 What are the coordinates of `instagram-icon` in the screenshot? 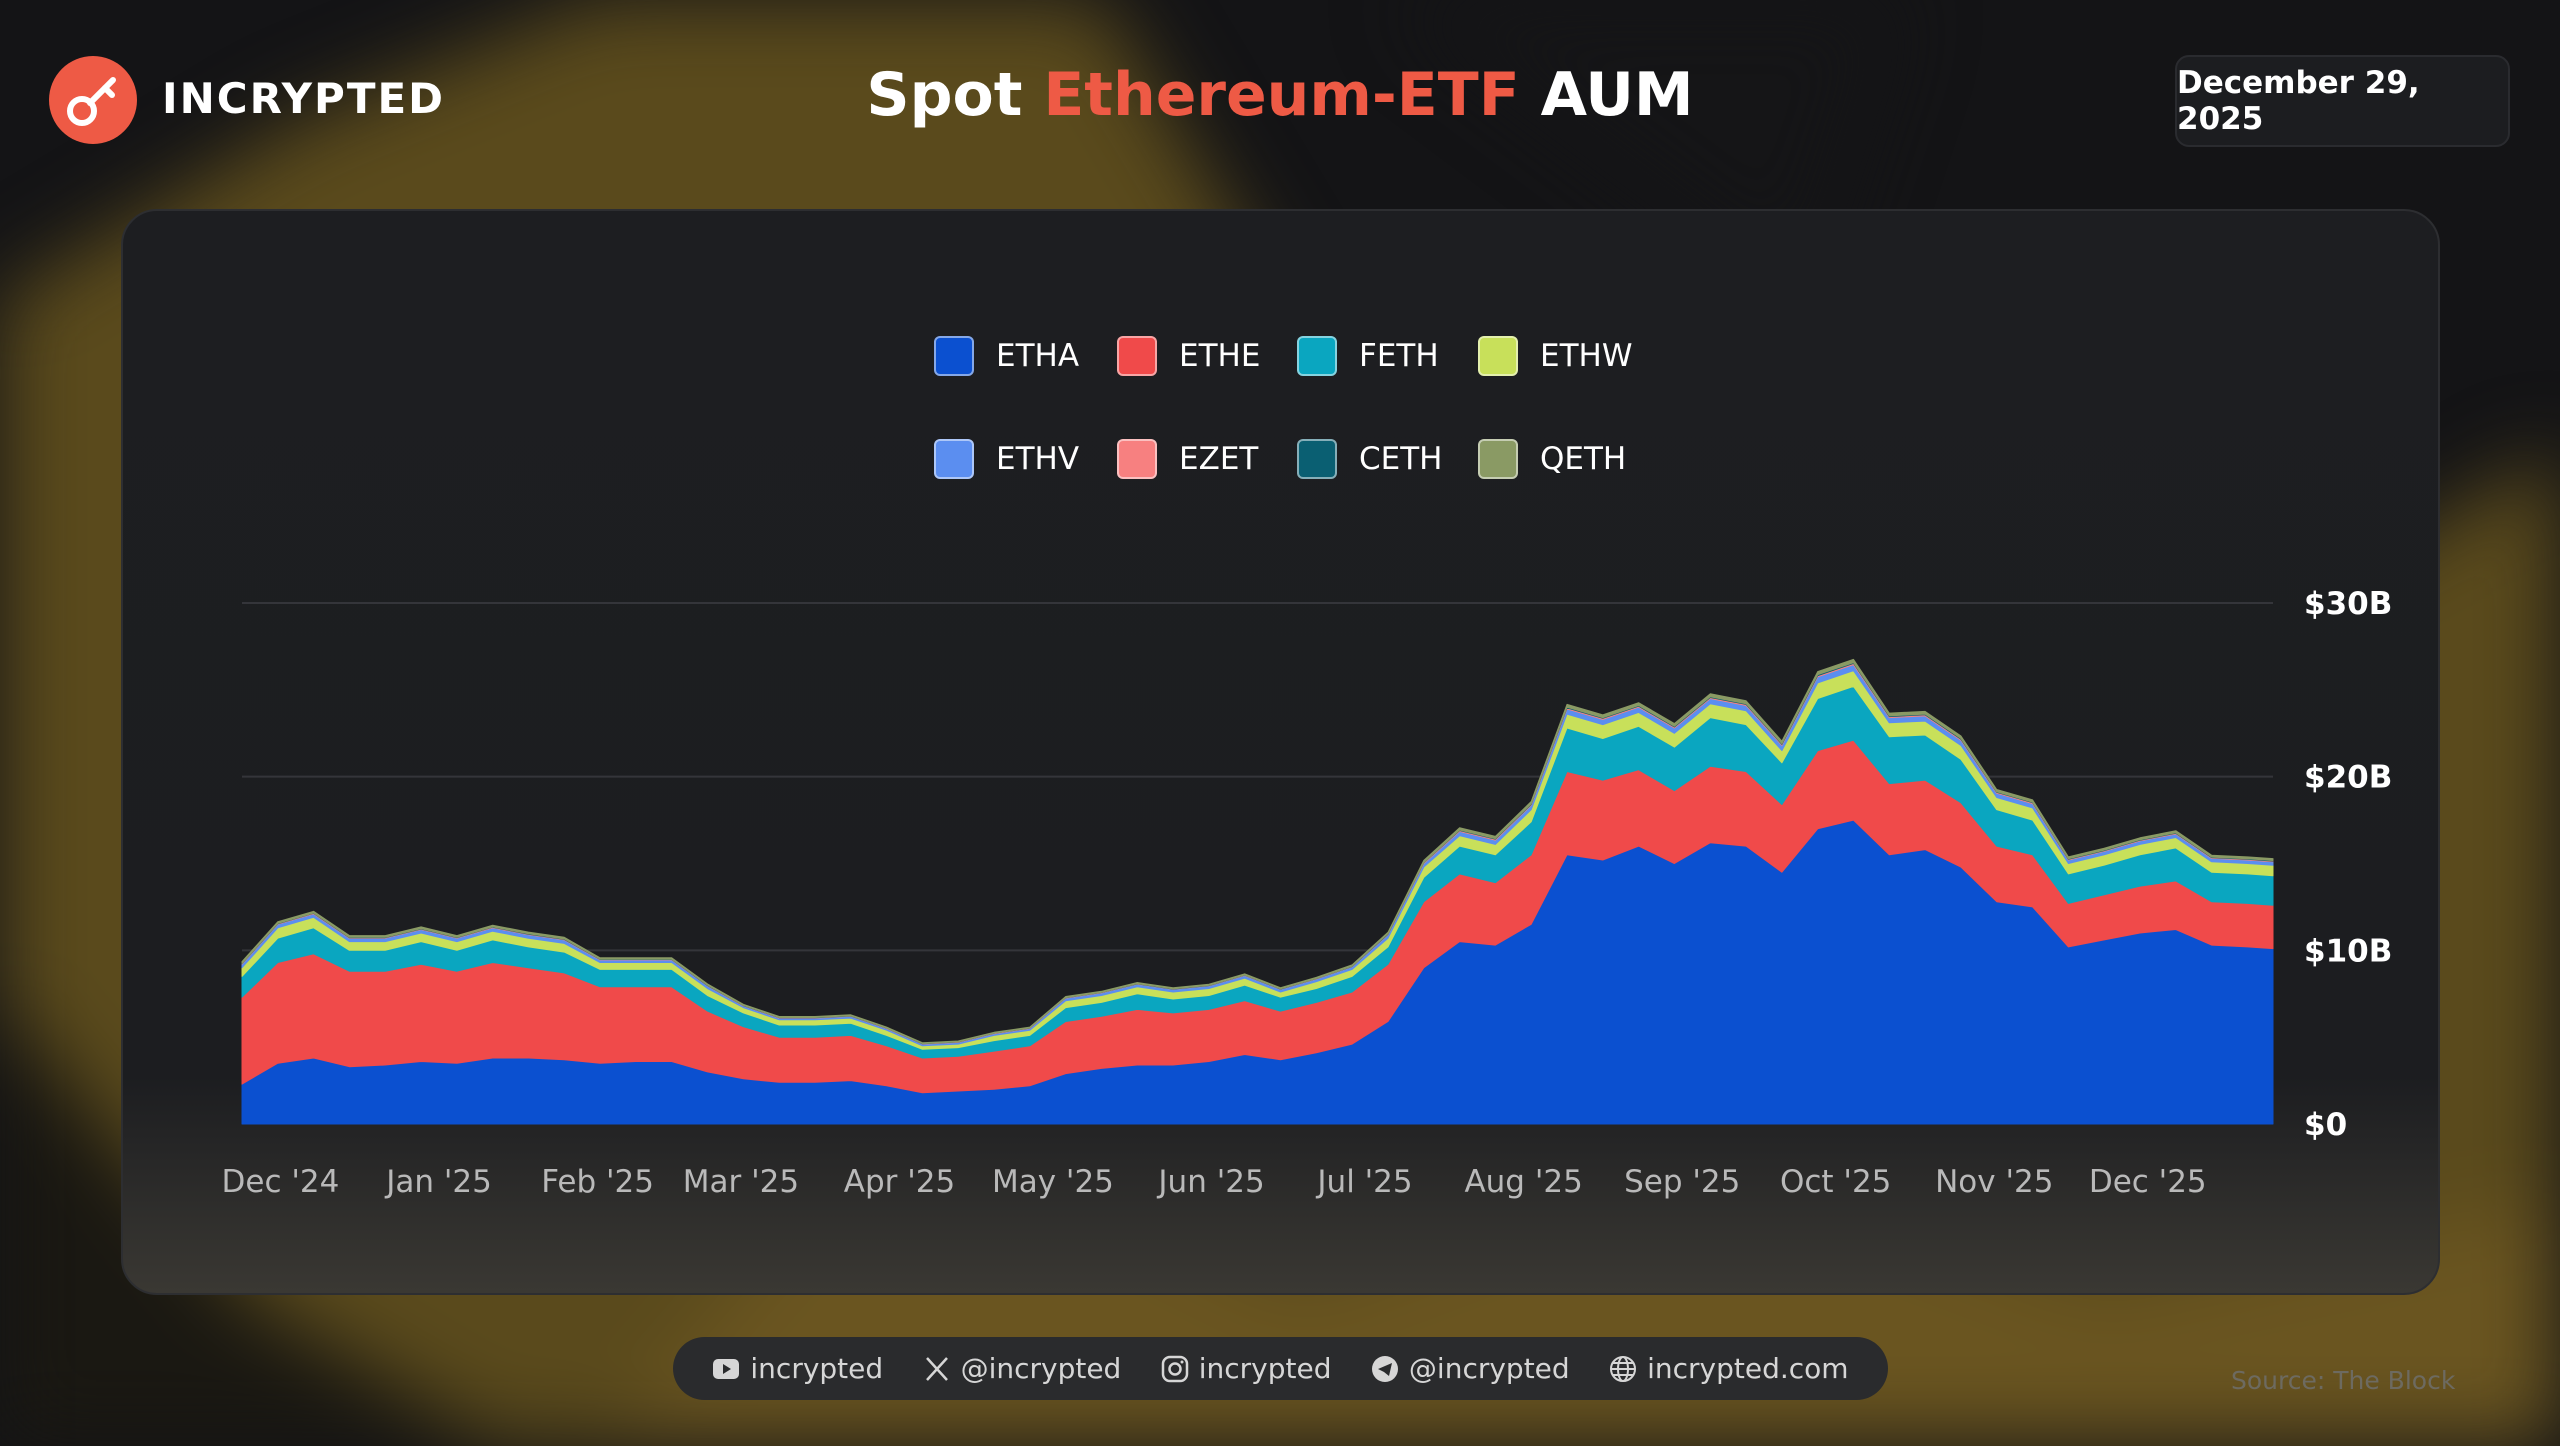 It's located at (1175, 1369).